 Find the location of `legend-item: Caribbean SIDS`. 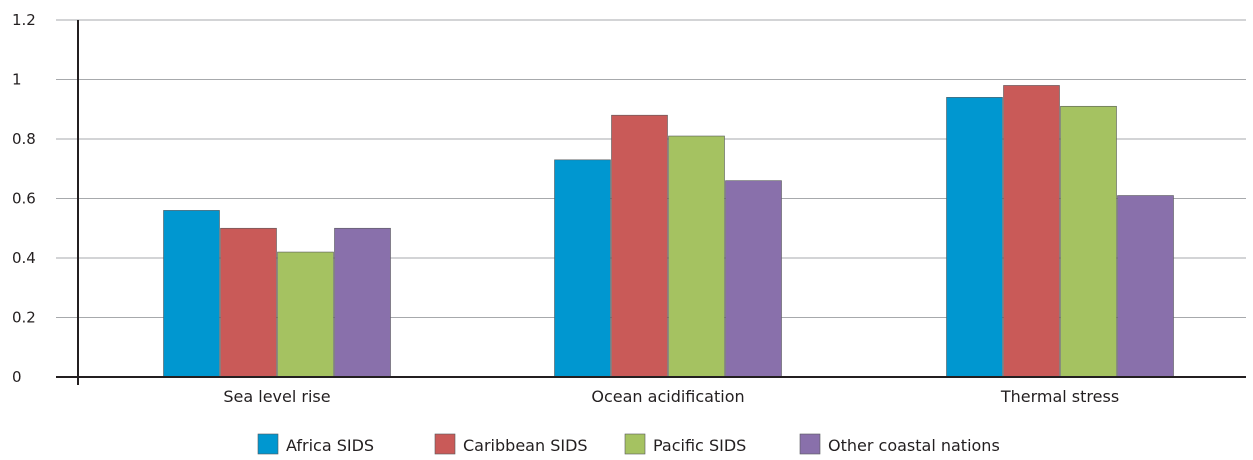

legend-item: Caribbean SIDS is located at coordinates (511, 444).